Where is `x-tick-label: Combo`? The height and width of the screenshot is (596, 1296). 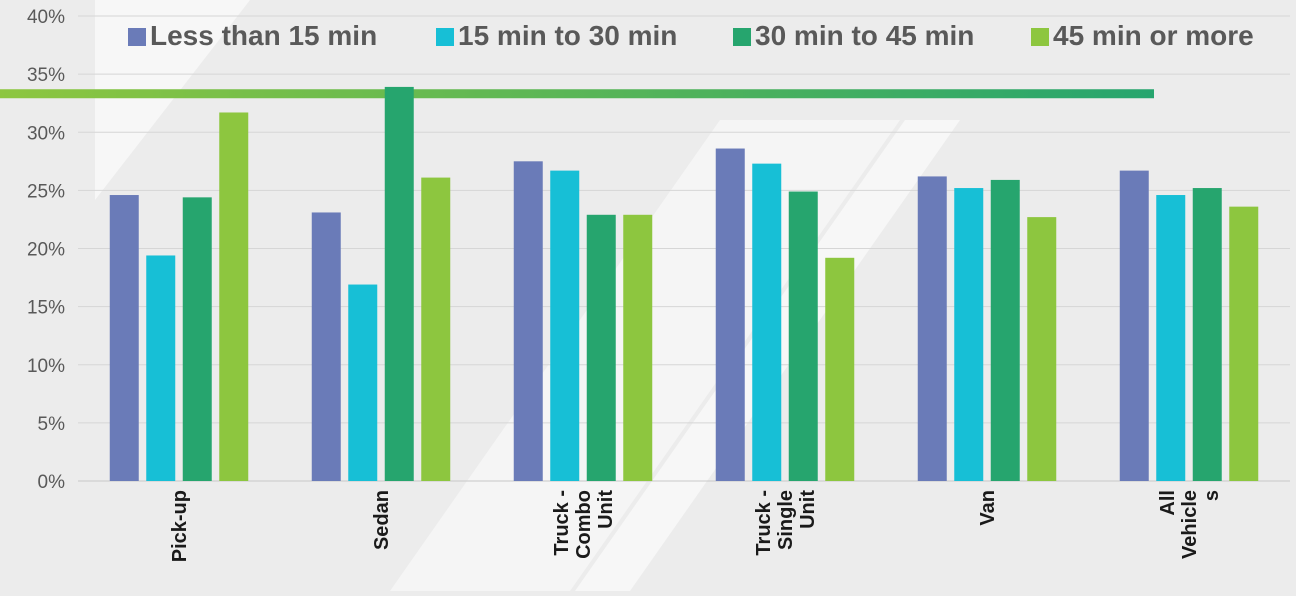 x-tick-label: Combo is located at coordinates (584, 524).